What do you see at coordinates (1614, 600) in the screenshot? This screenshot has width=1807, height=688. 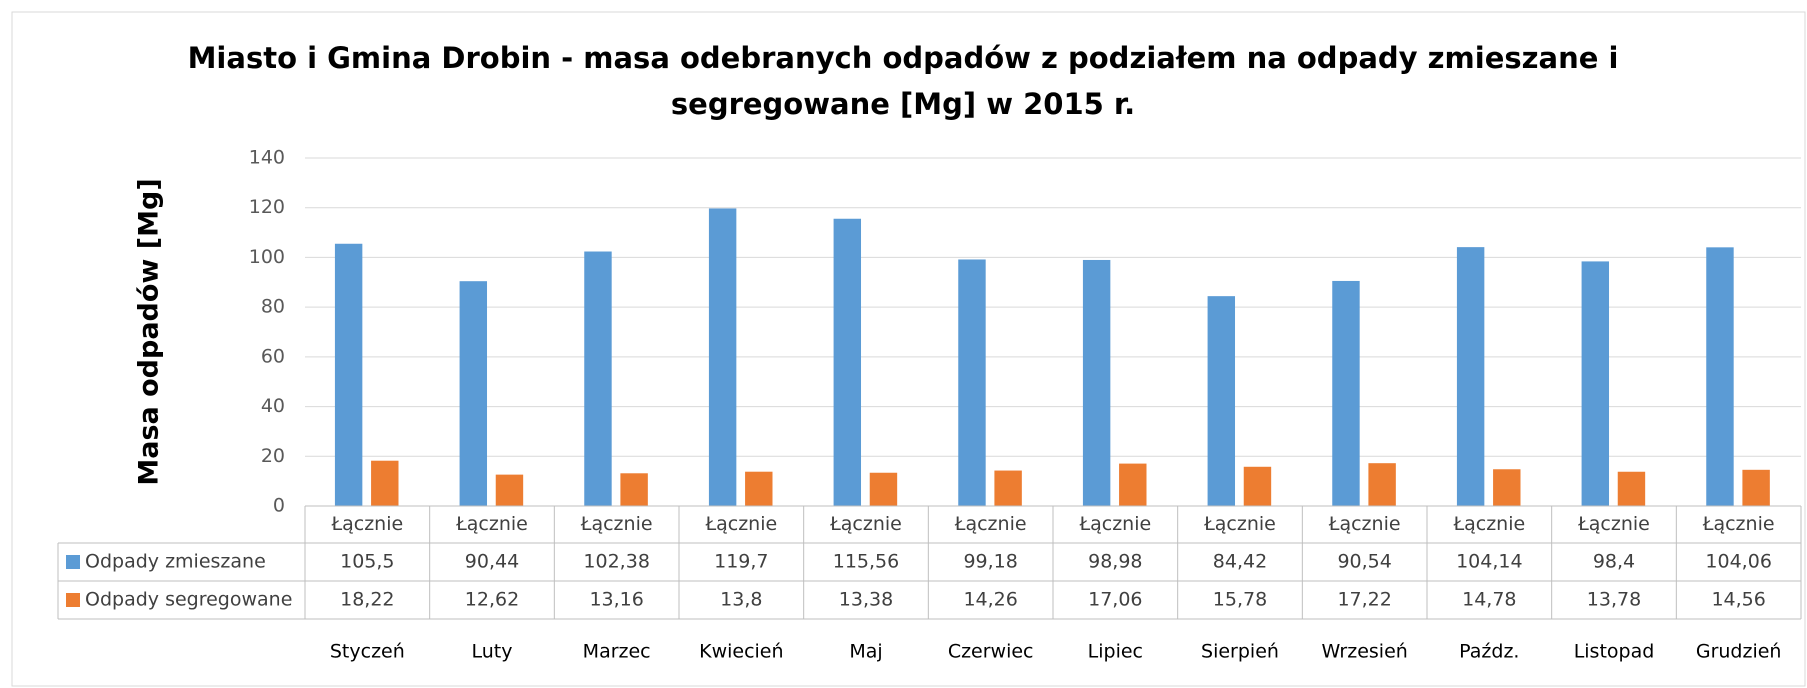 I see `data-label: 13,78` at bounding box center [1614, 600].